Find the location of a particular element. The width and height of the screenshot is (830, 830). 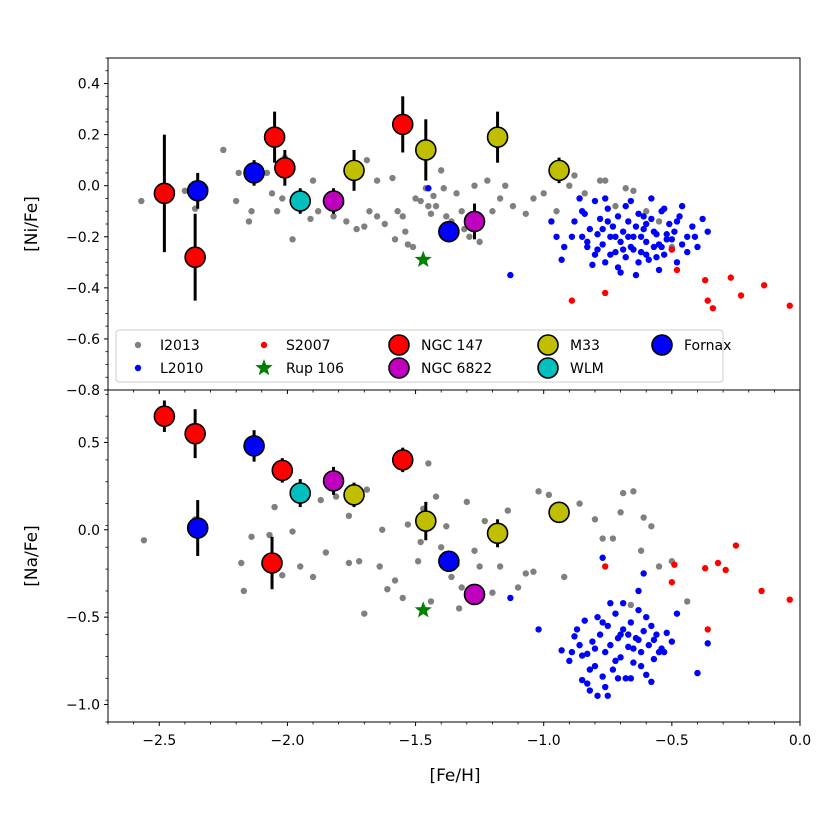

point-wlm is located at coordinates (300, 493).